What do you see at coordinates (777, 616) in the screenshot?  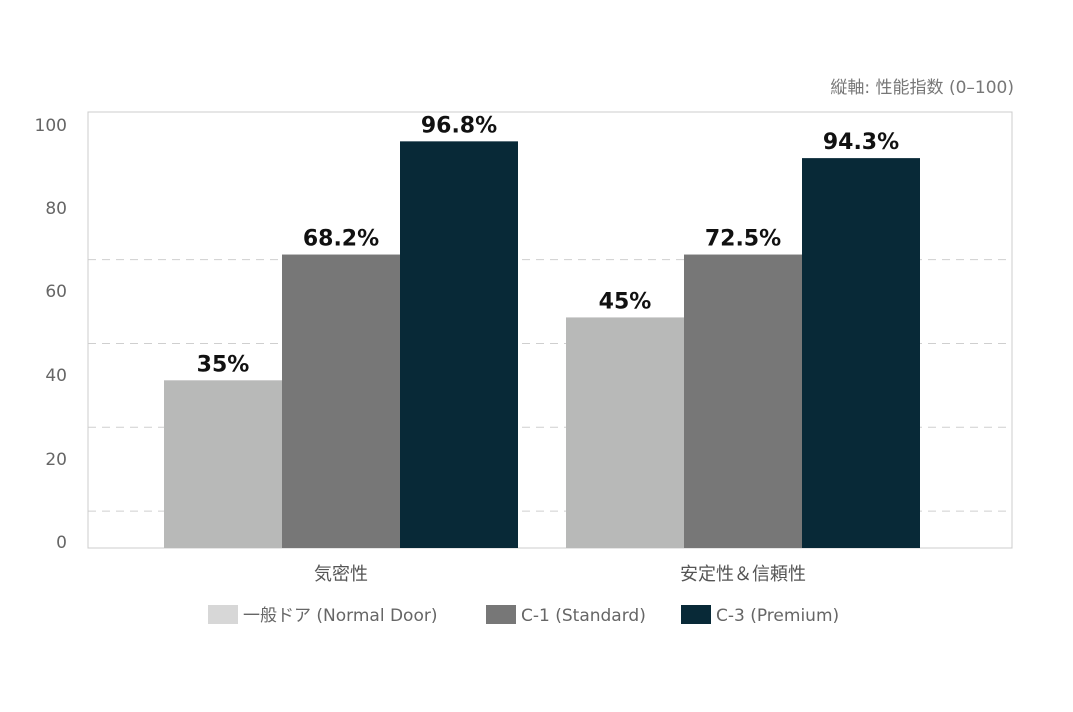 I see `legend-label: C-3 (Premium)` at bounding box center [777, 616].